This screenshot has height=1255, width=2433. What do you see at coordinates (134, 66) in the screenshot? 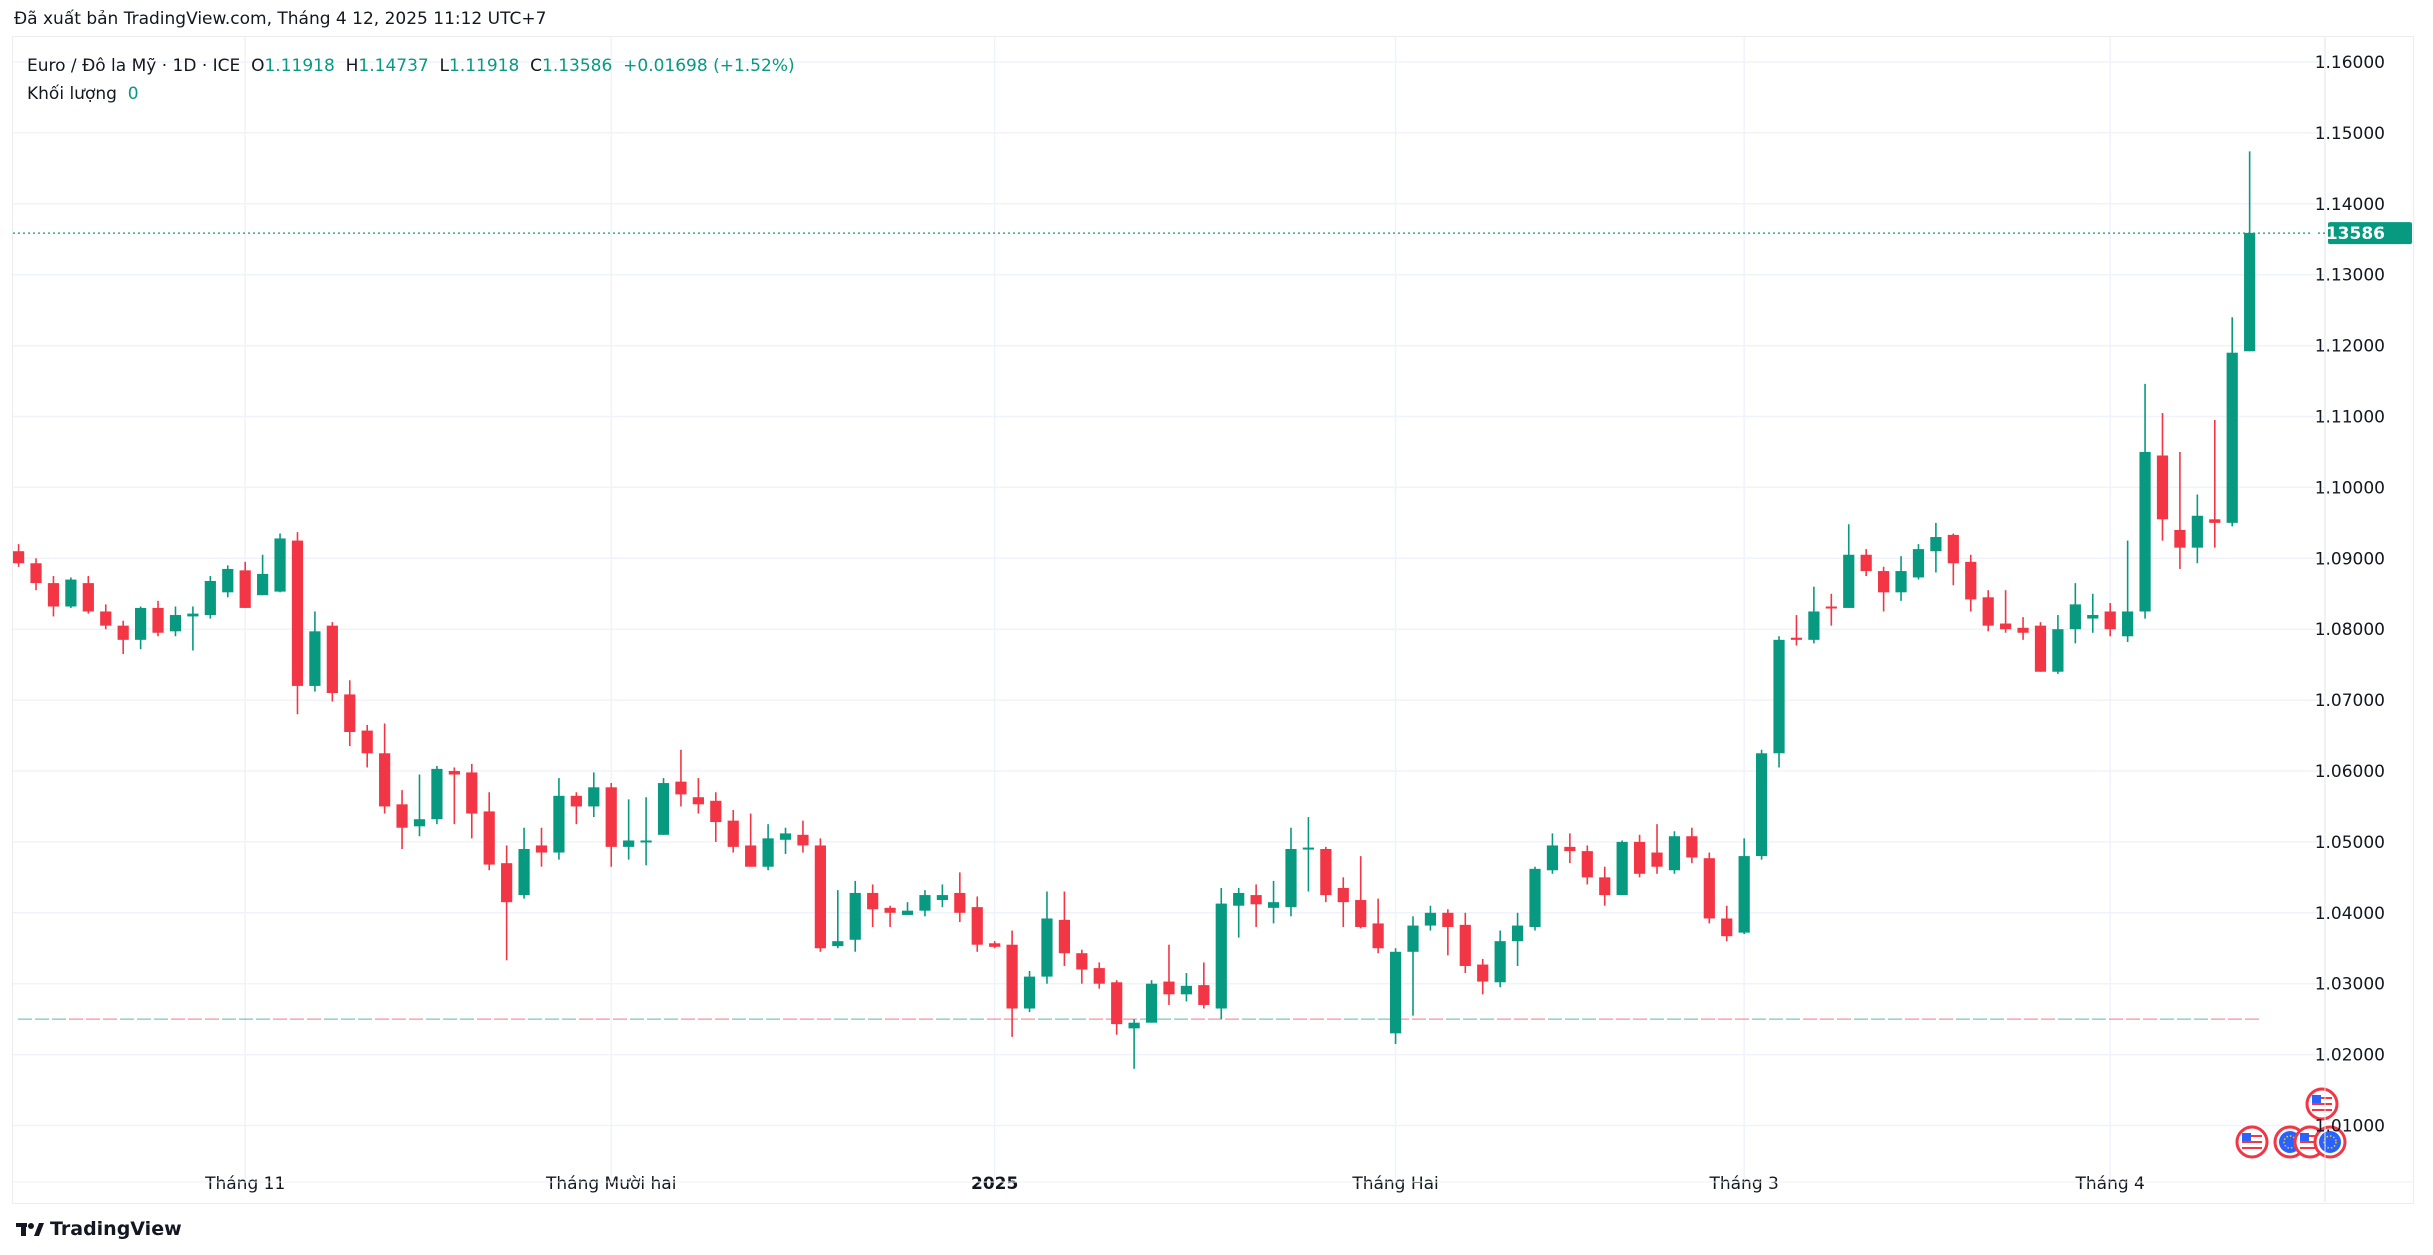
I see `symbol-title: Euro / Đô la Mỹ · 1D · ICE` at bounding box center [134, 66].